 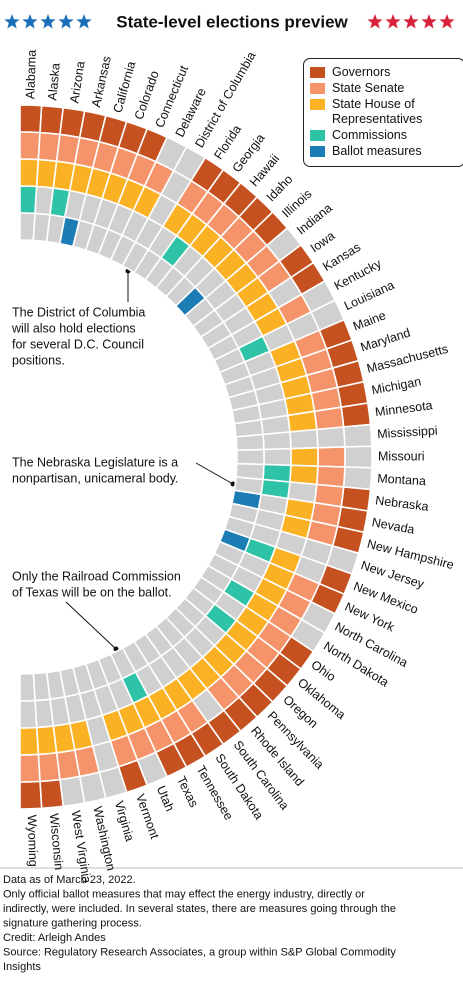 I want to click on state-label: Texas, so click(x=187, y=791).